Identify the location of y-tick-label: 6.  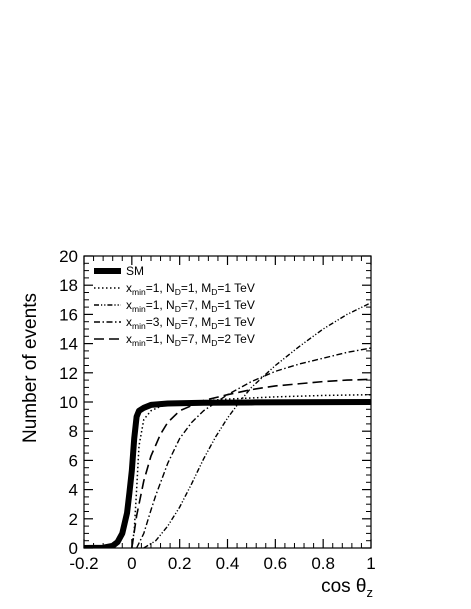
(73, 460).